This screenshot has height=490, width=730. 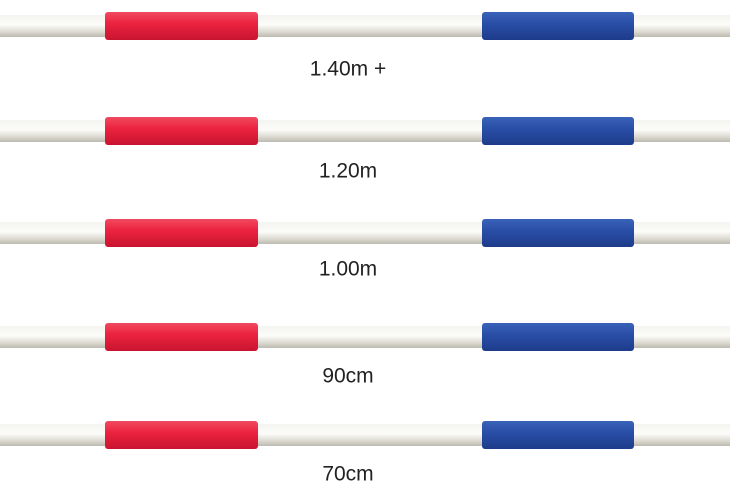 I want to click on height-label: 1.20m, so click(x=348, y=171).